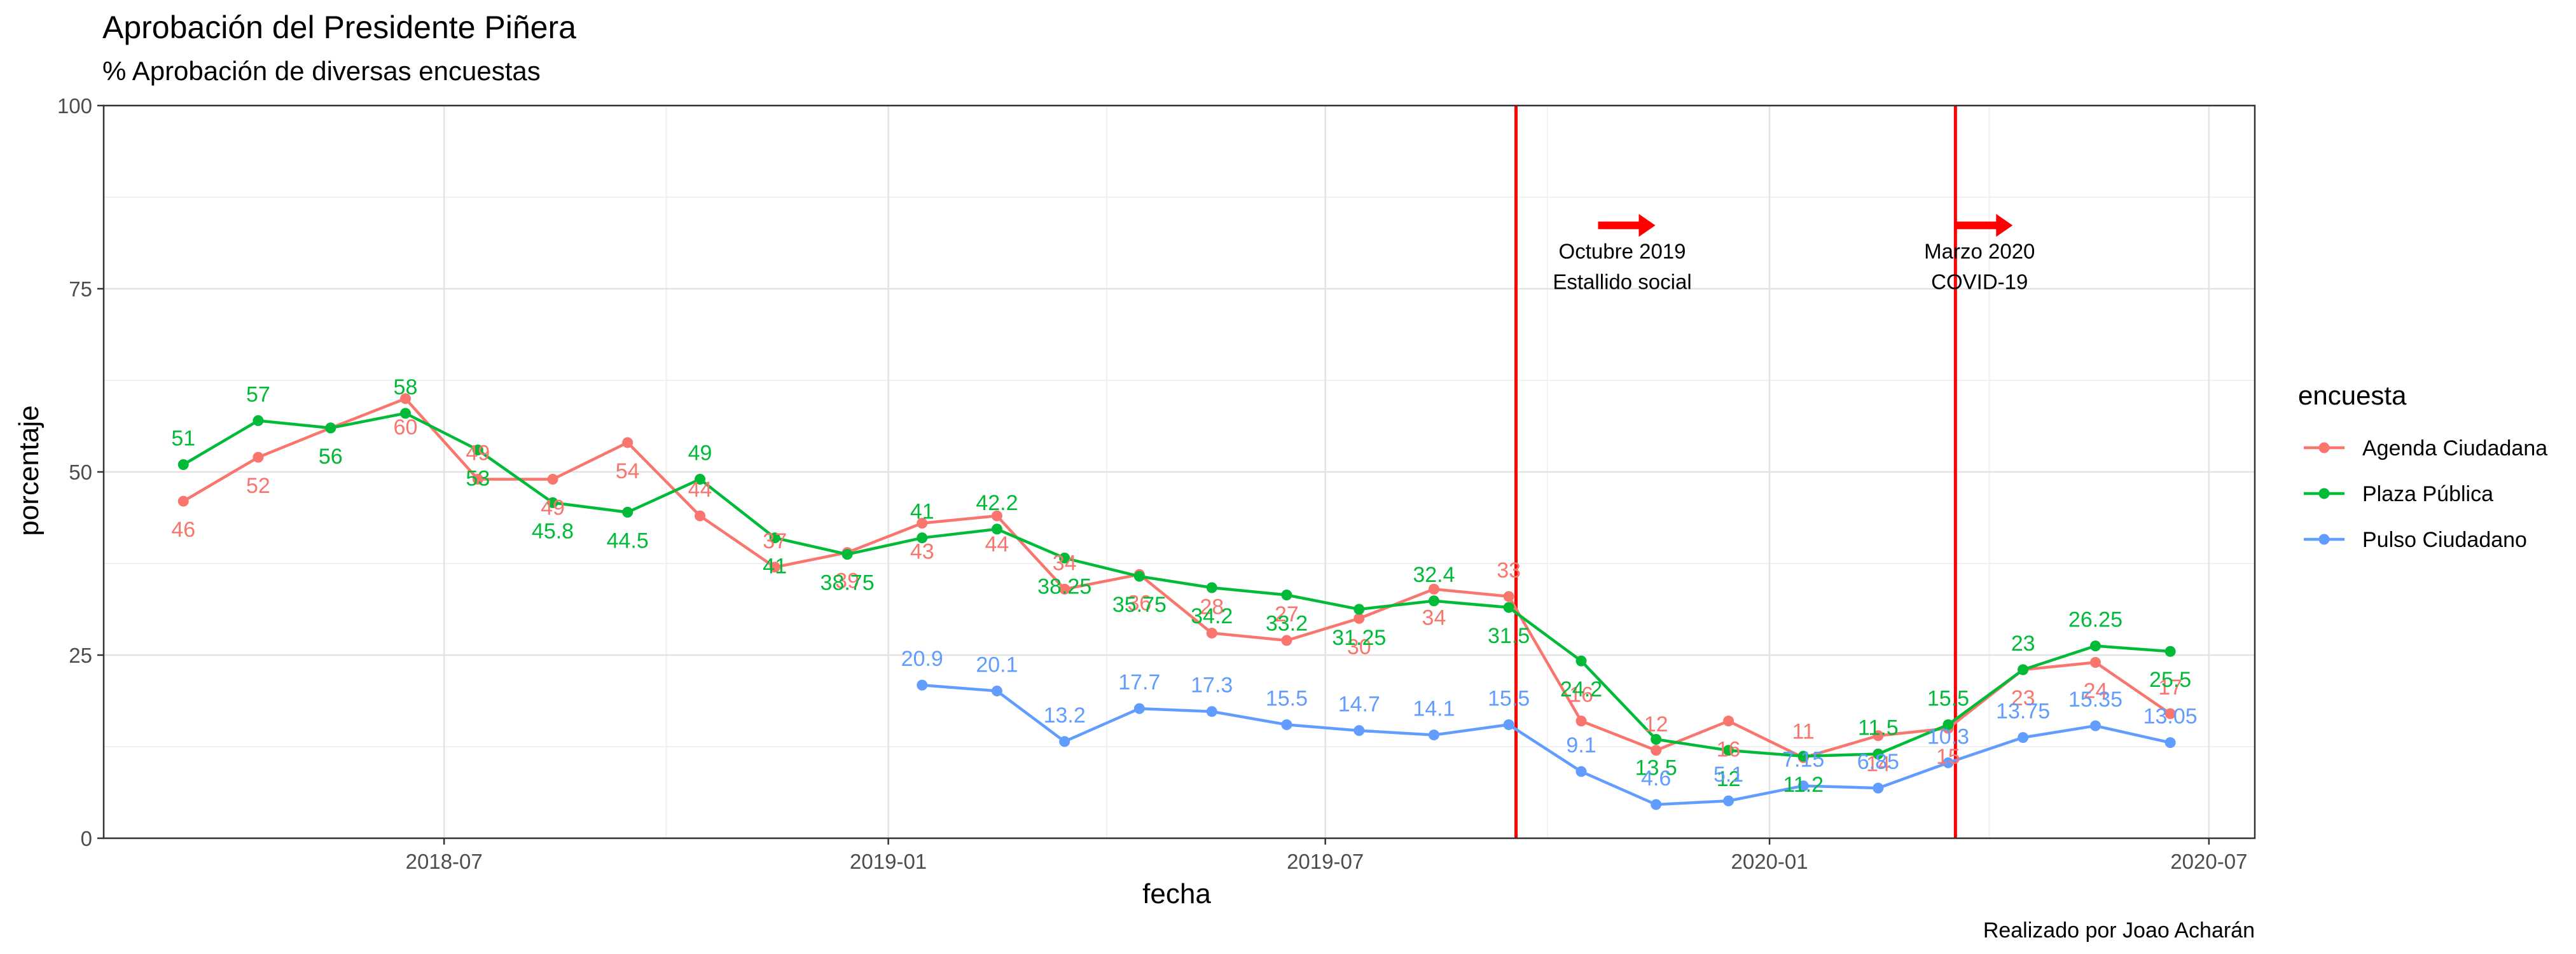 The height and width of the screenshot is (954, 2576). What do you see at coordinates (1064, 586) in the screenshot?
I see `data-label-plaza-publica: 38.25` at bounding box center [1064, 586].